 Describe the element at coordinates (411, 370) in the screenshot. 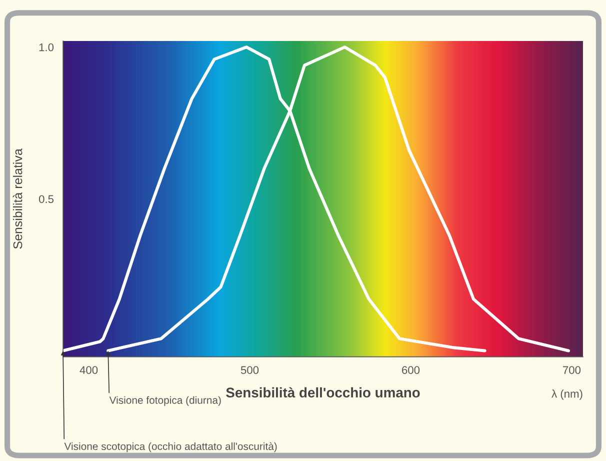

I see `x-tick-label: 600` at that location.